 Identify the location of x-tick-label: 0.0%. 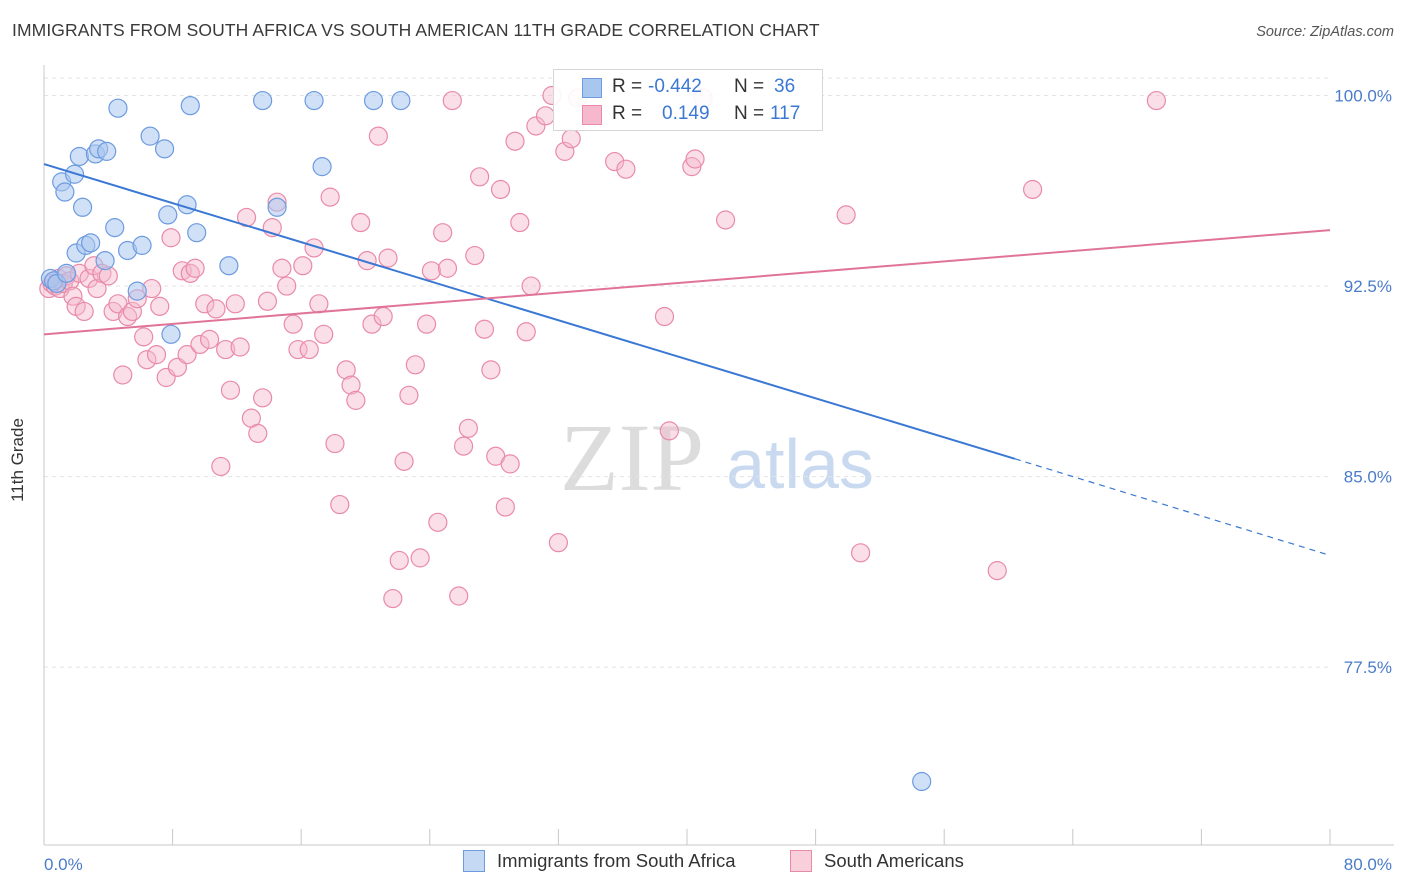
(63, 864).